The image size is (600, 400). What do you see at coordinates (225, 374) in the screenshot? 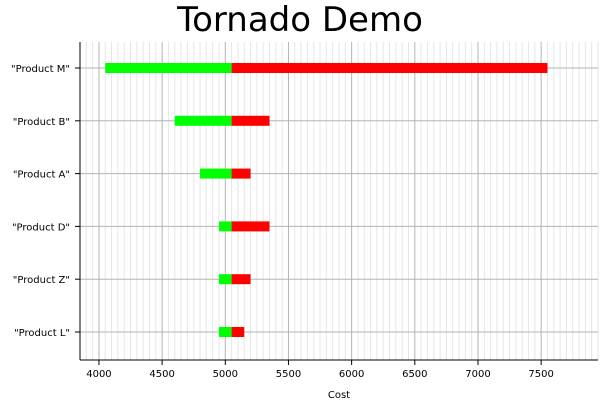
I see `x-tick-label: 5000` at bounding box center [225, 374].